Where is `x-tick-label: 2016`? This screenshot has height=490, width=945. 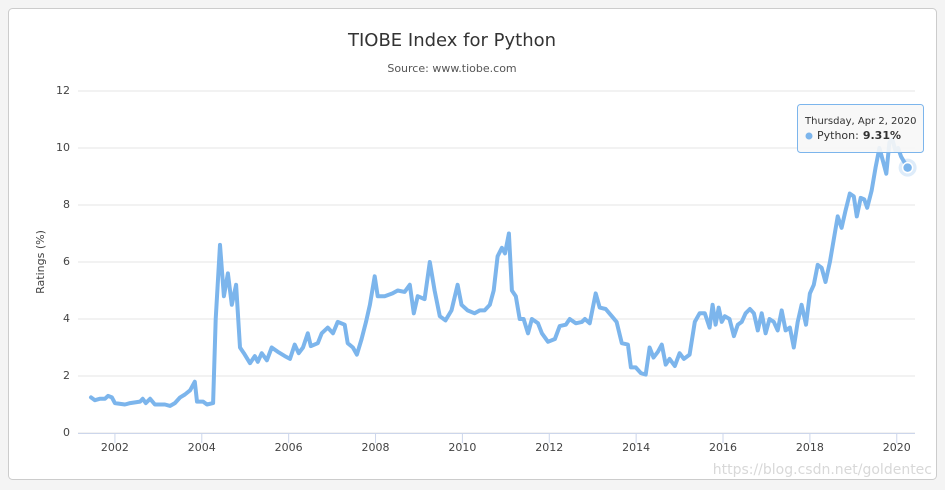 x-tick-label: 2016 is located at coordinates (723, 447).